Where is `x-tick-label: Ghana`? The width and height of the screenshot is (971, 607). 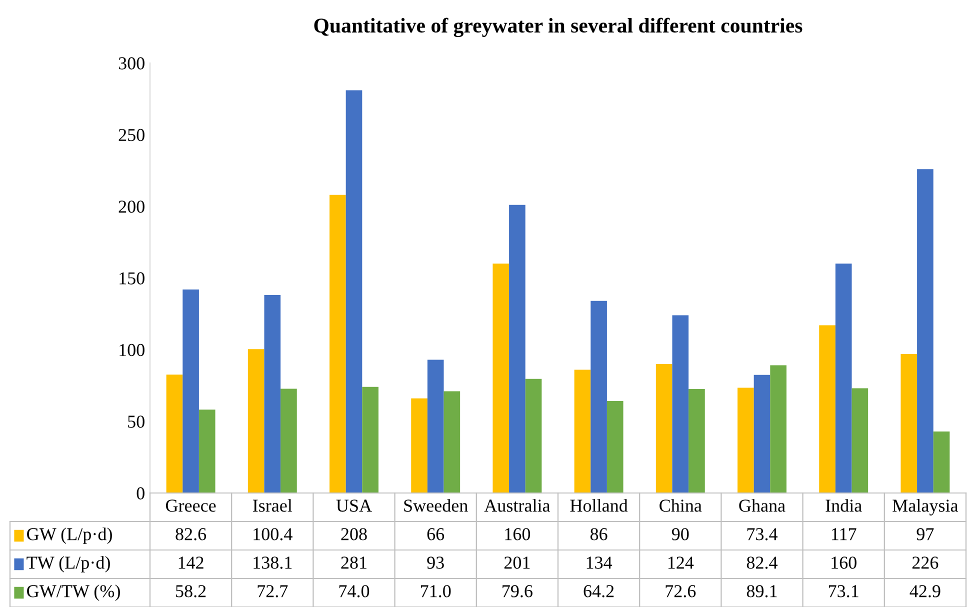 x-tick-label: Ghana is located at coordinates (762, 505).